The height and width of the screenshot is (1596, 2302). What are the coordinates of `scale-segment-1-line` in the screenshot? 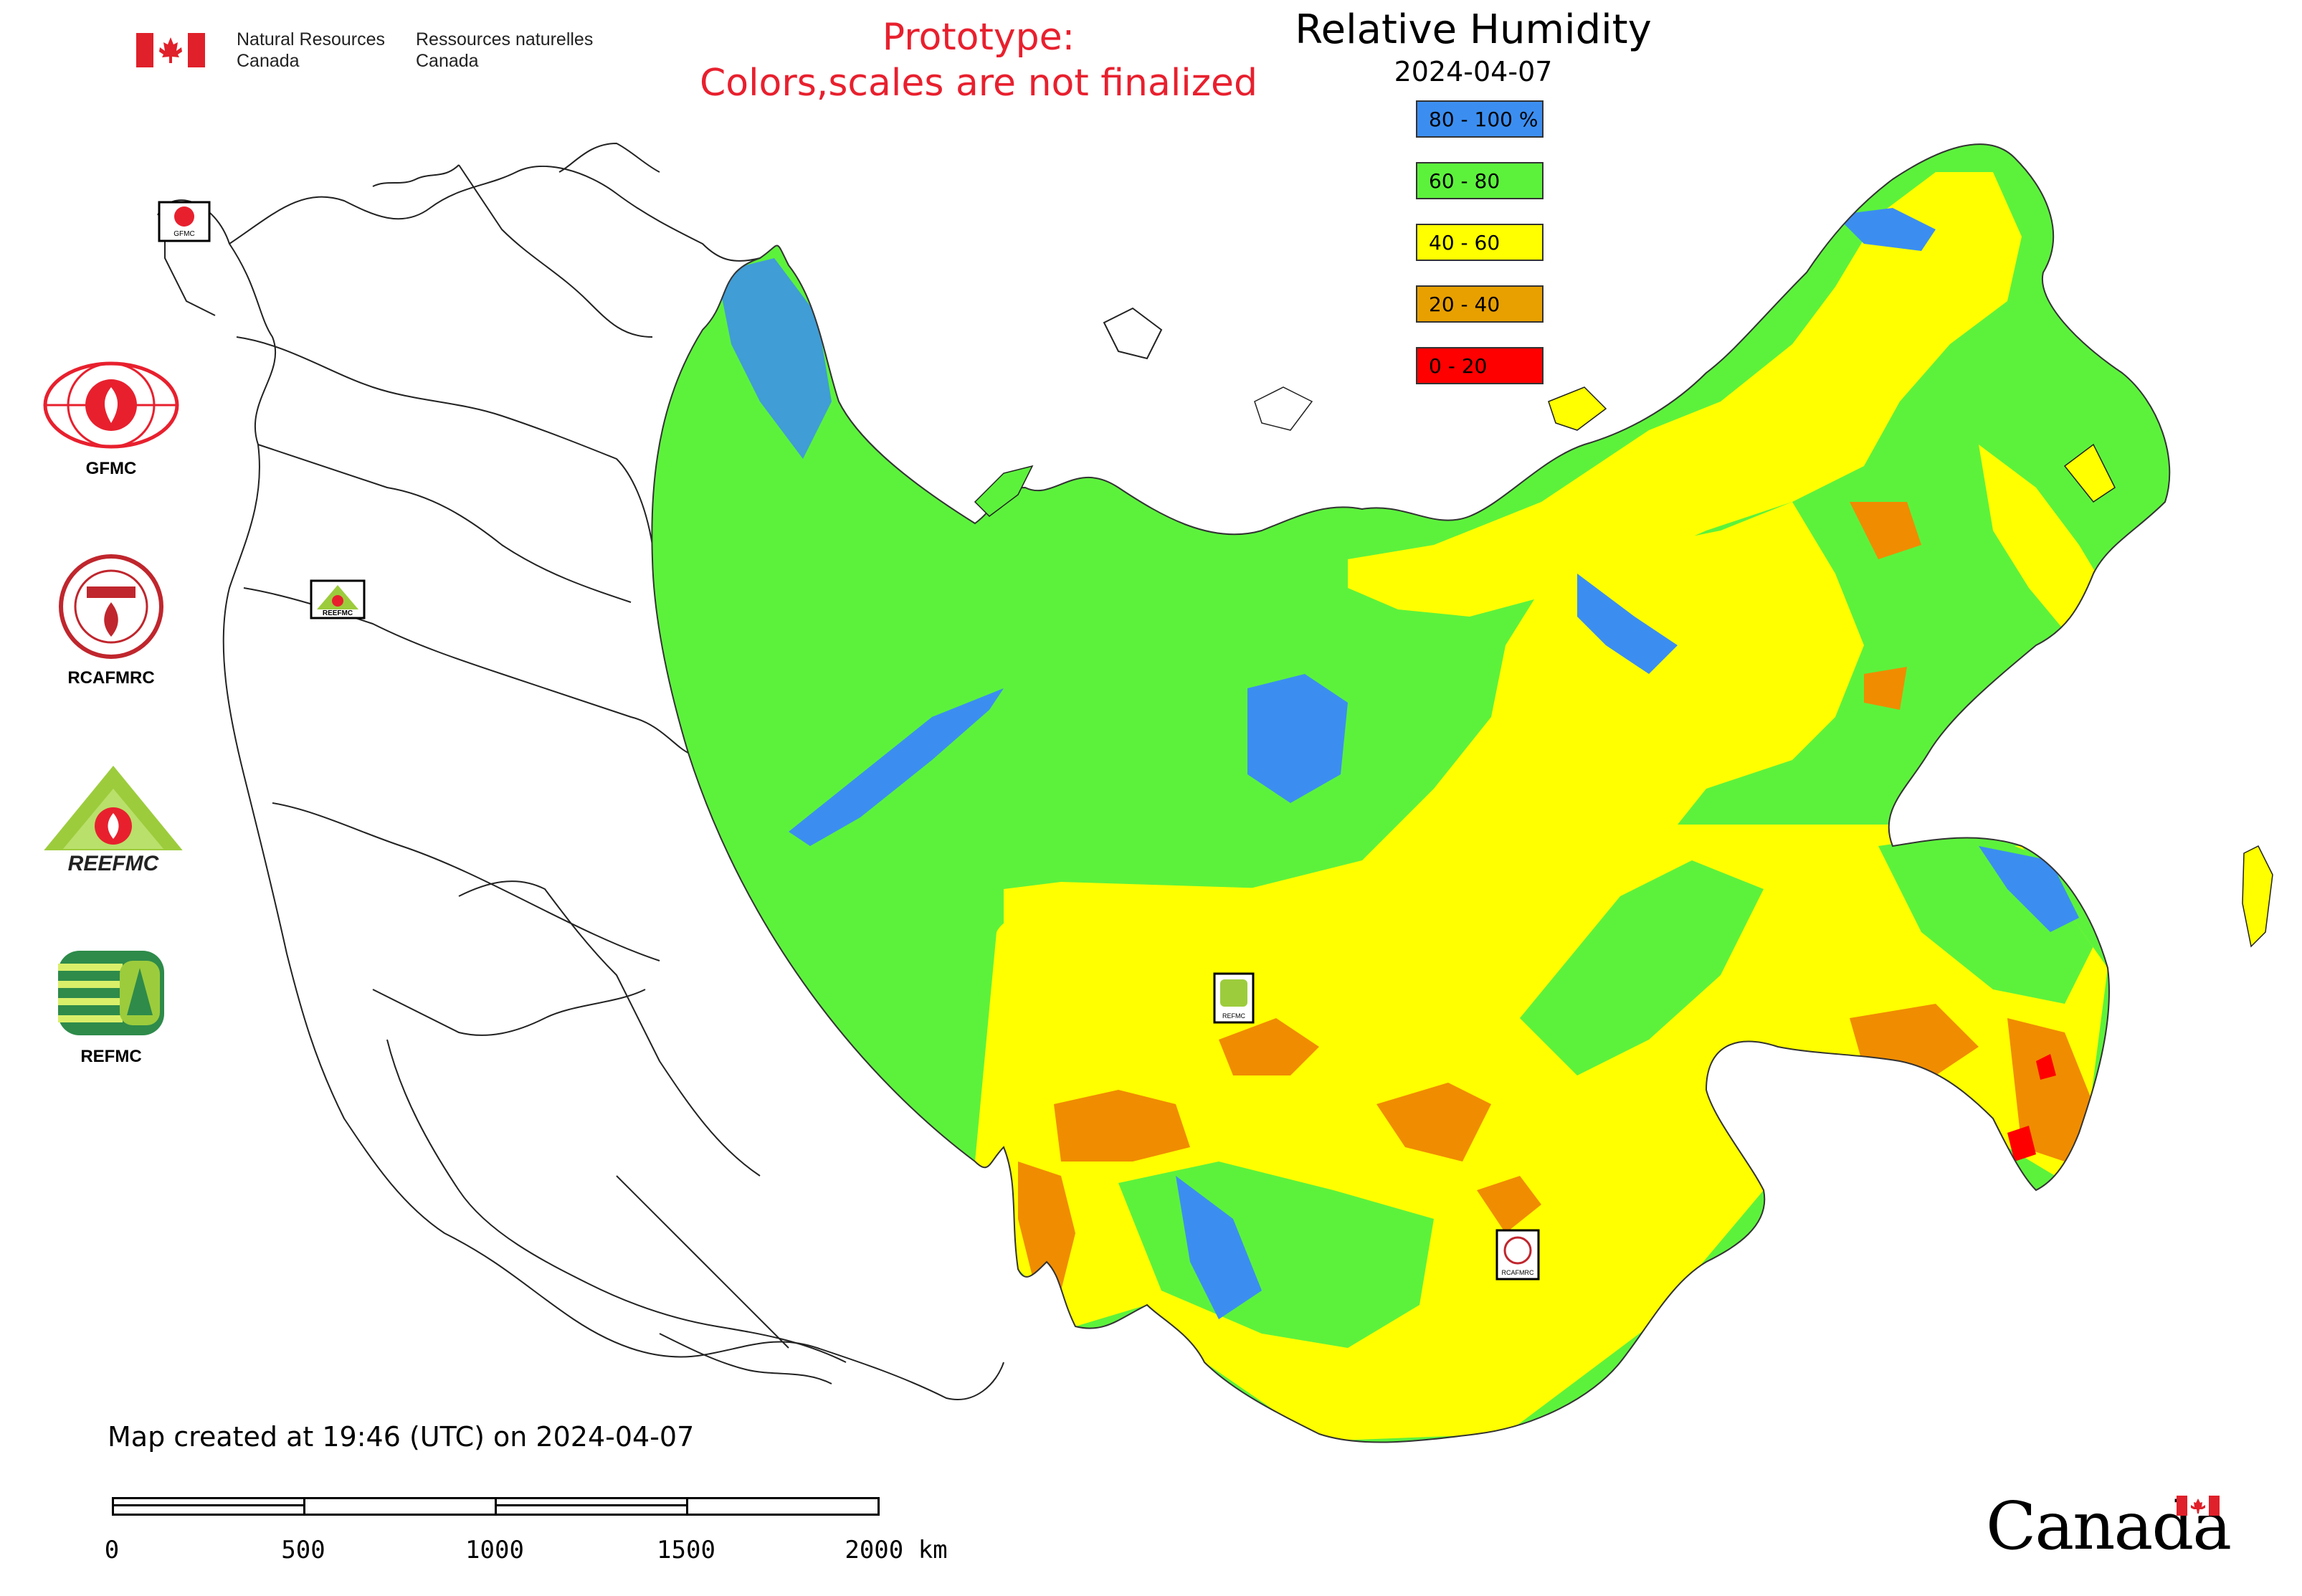 It's located at (209, 1505).